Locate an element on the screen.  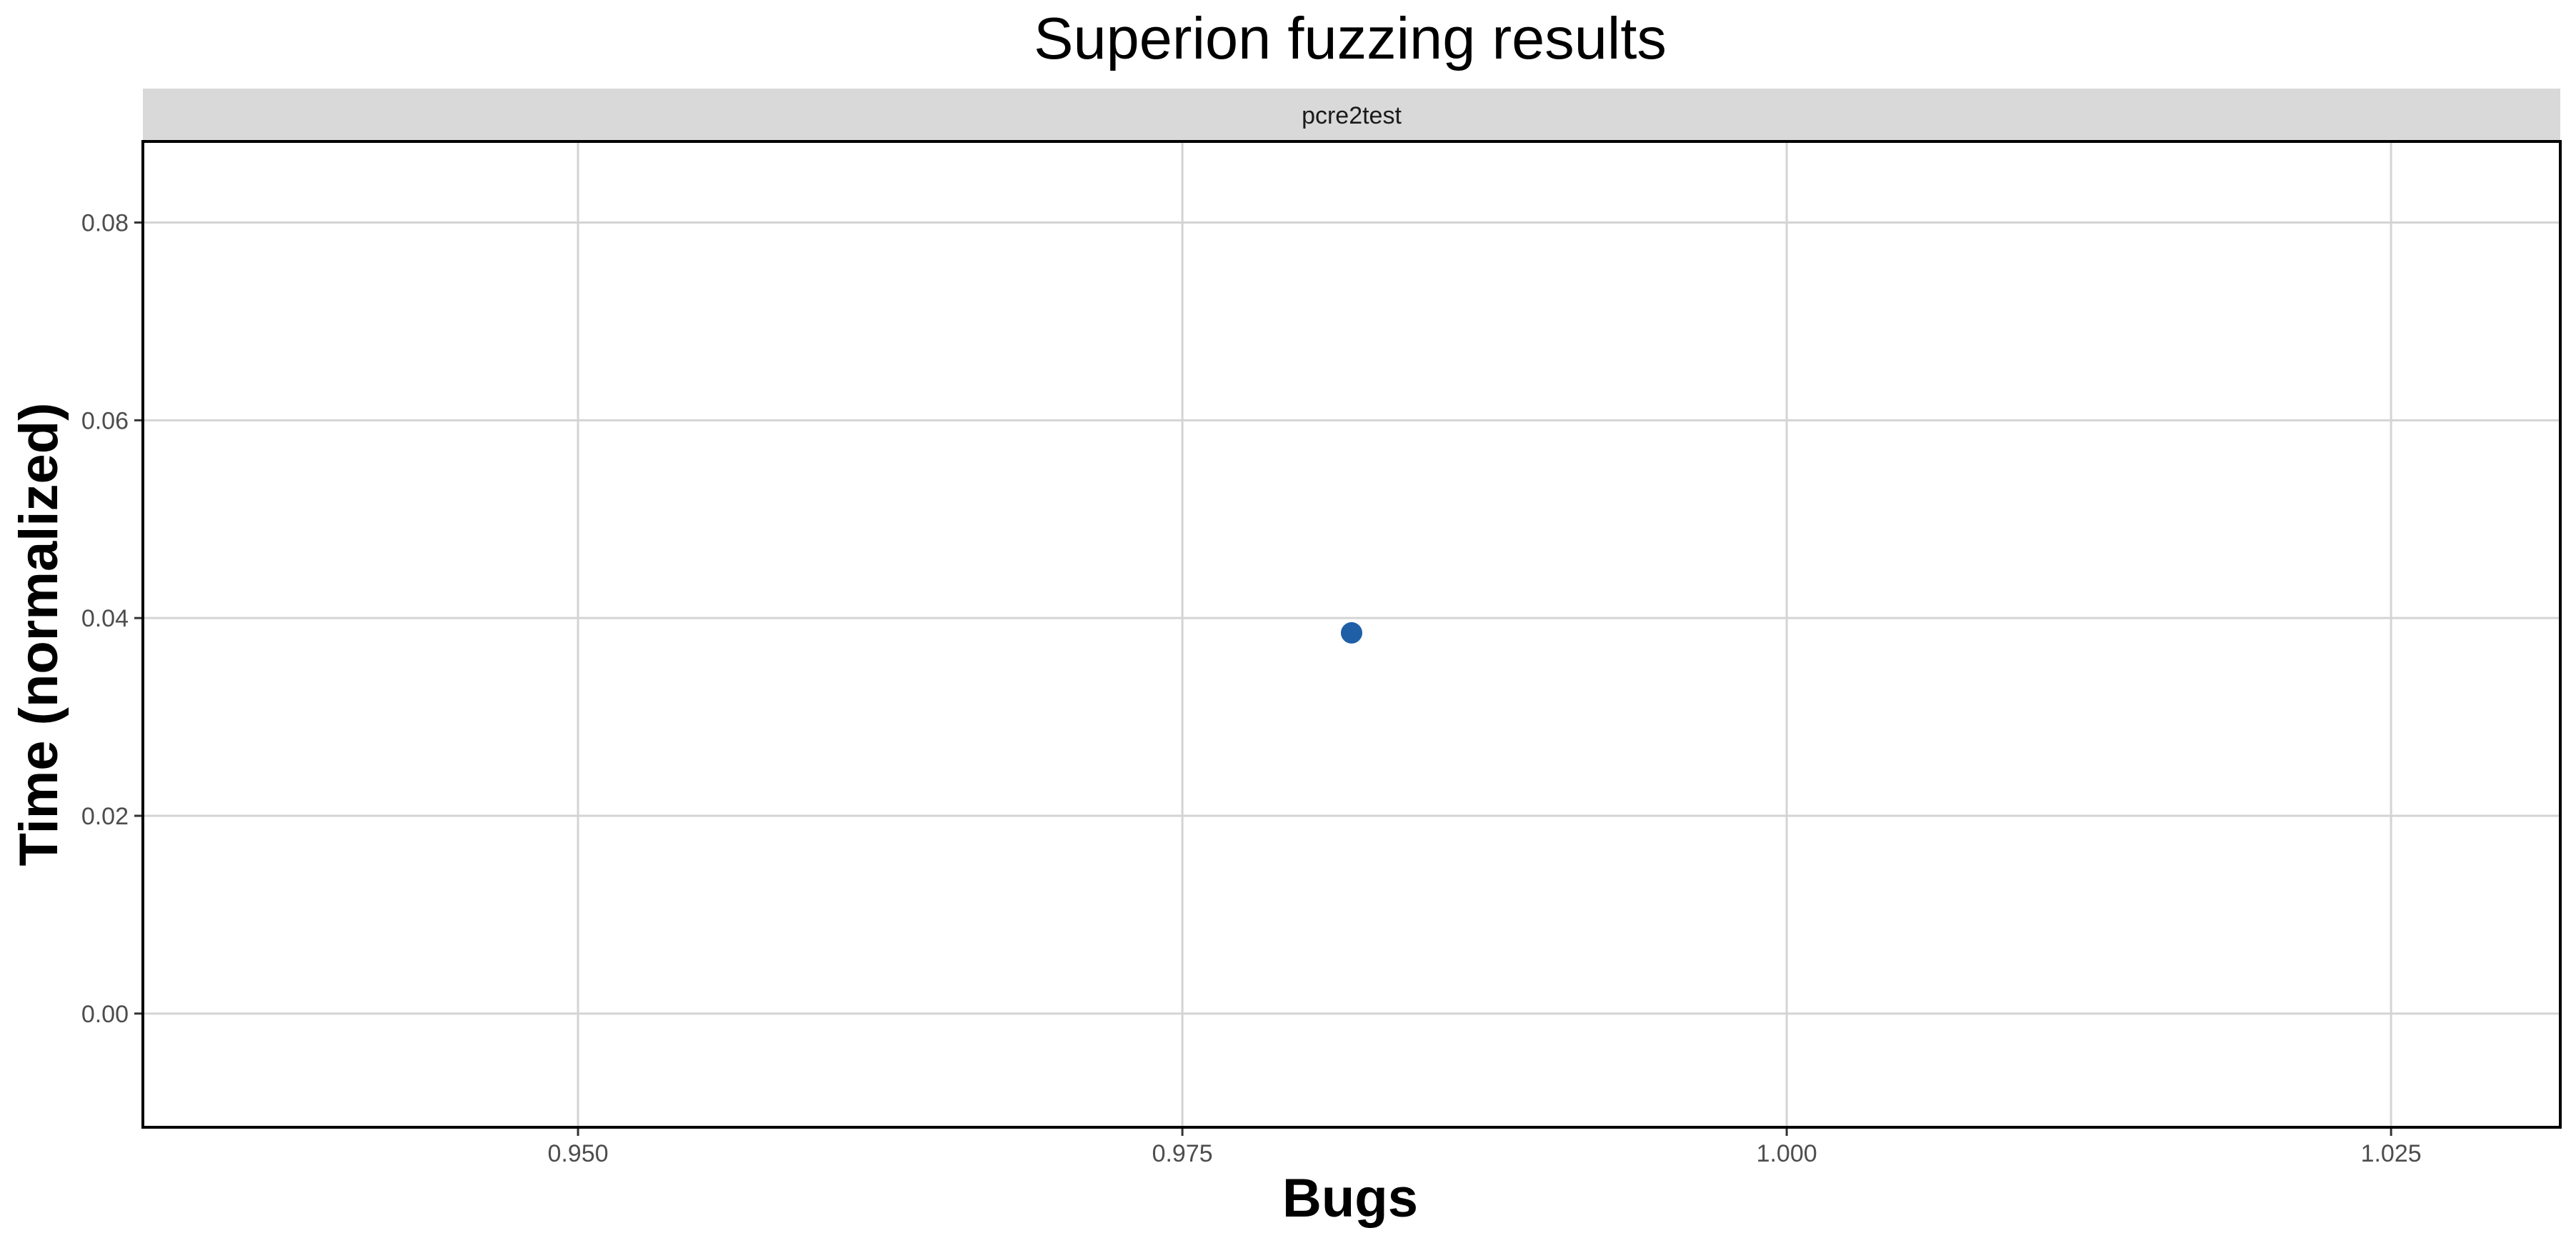
x-tick-label: 0.975 is located at coordinates (1182, 1153).